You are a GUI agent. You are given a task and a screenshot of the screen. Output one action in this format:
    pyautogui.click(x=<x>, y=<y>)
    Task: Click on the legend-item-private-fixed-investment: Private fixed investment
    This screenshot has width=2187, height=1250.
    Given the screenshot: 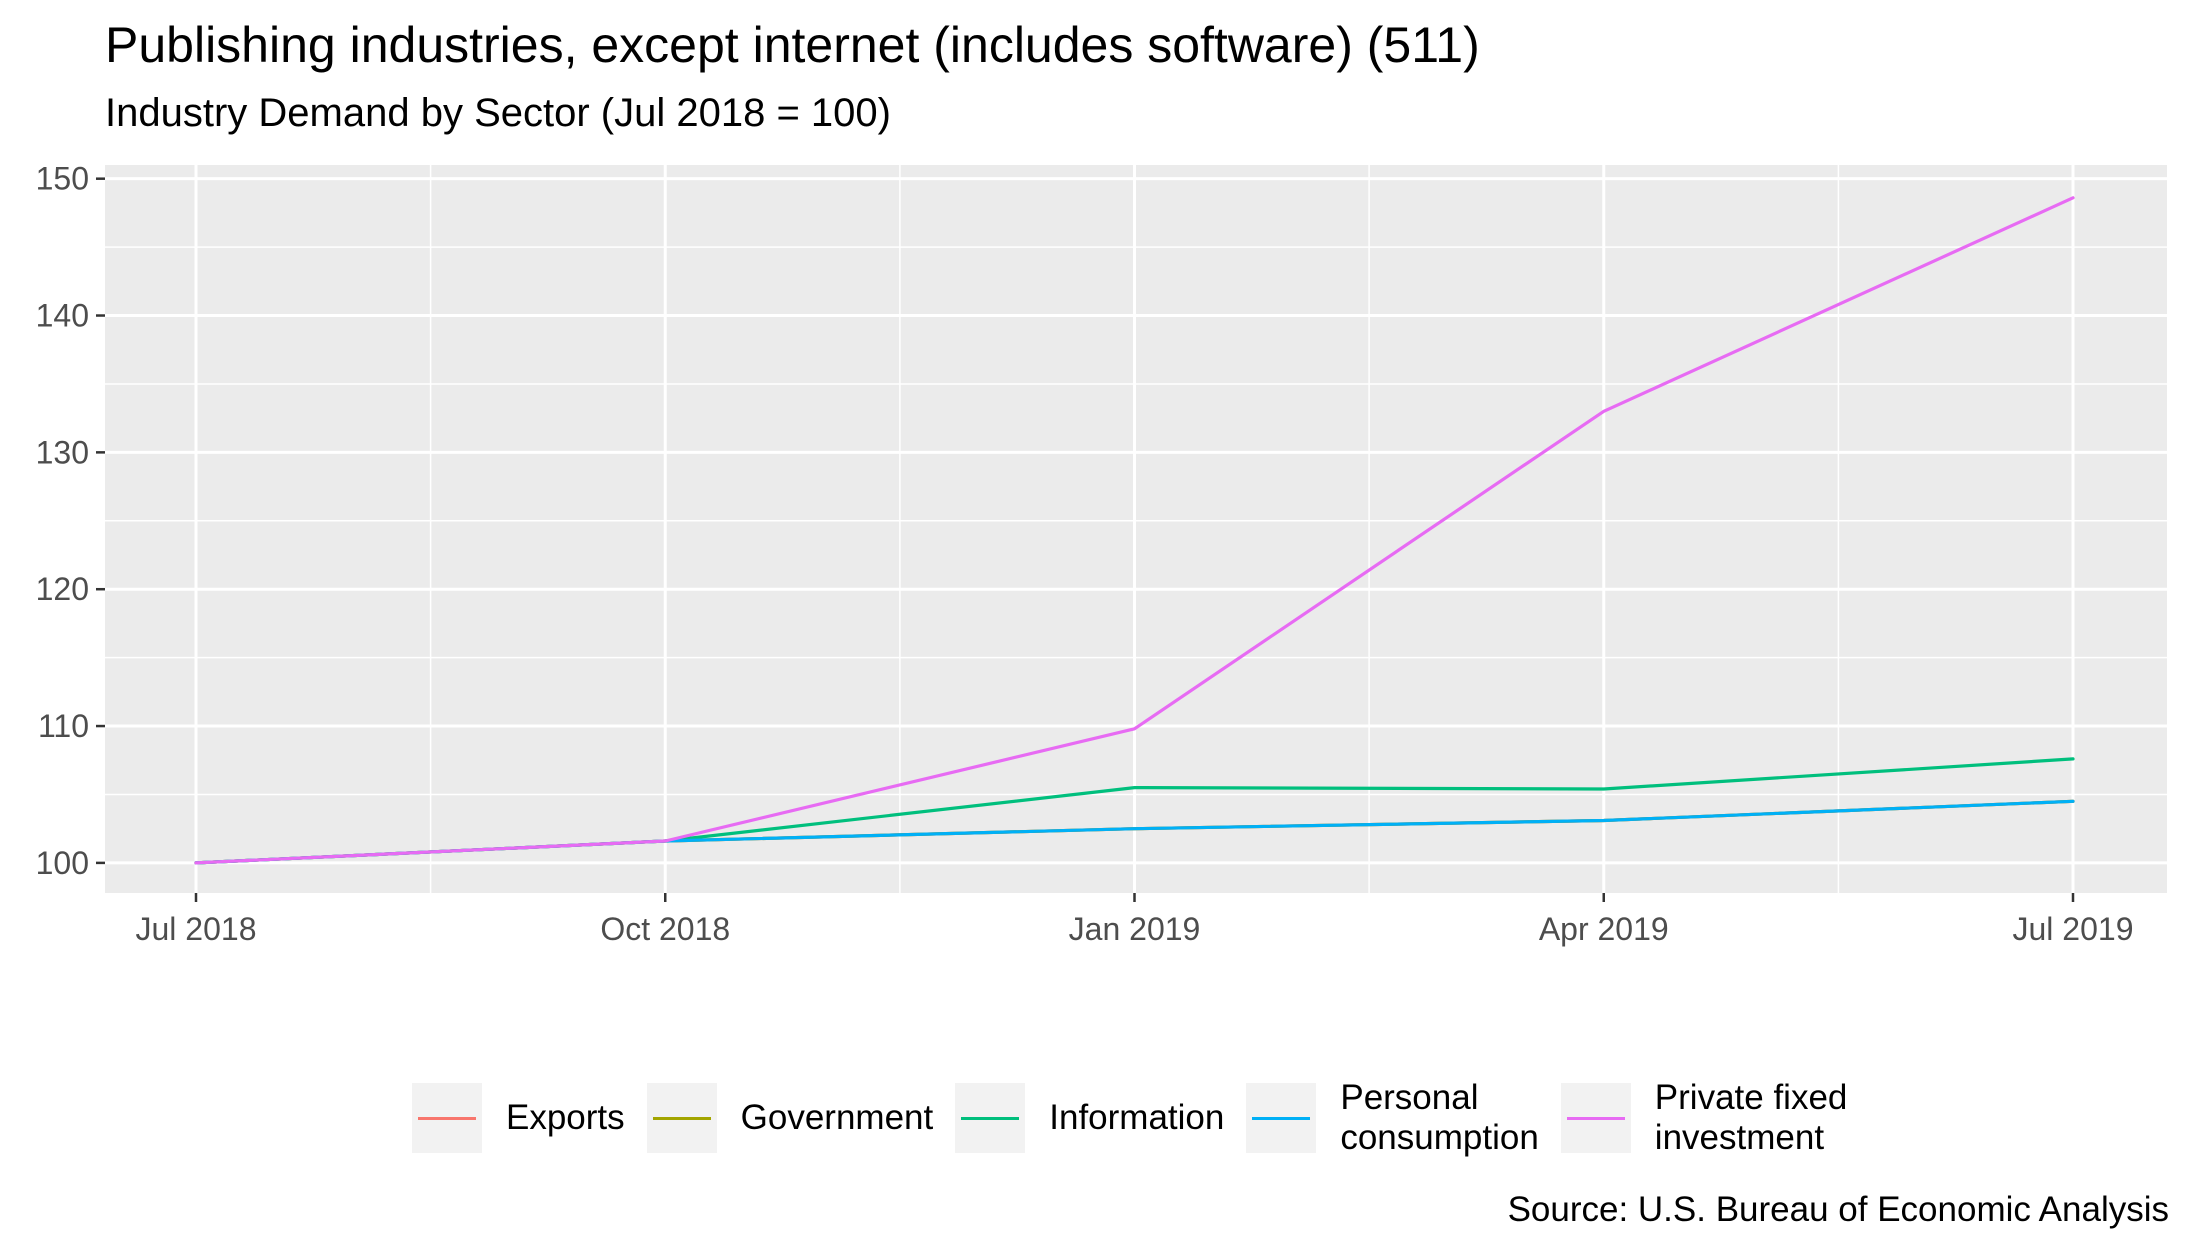 What is the action you would take?
    pyautogui.click(x=1704, y=1118)
    